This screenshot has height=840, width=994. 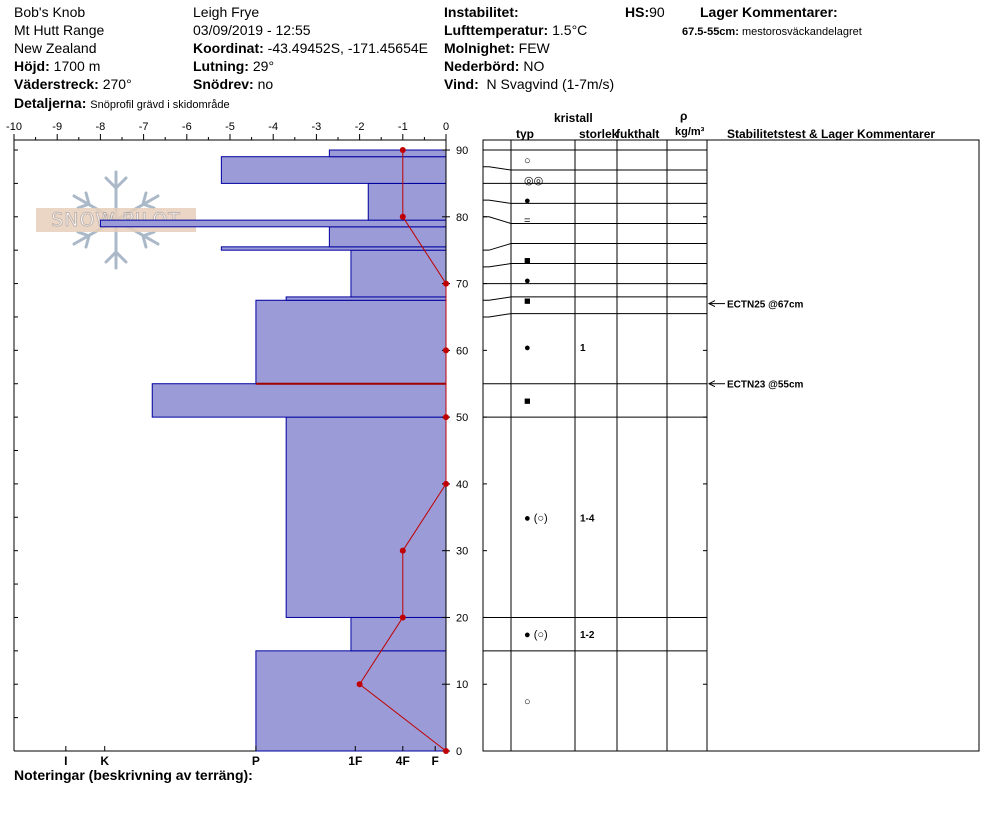 I want to click on hardness-label: 4F, so click(x=403, y=761).